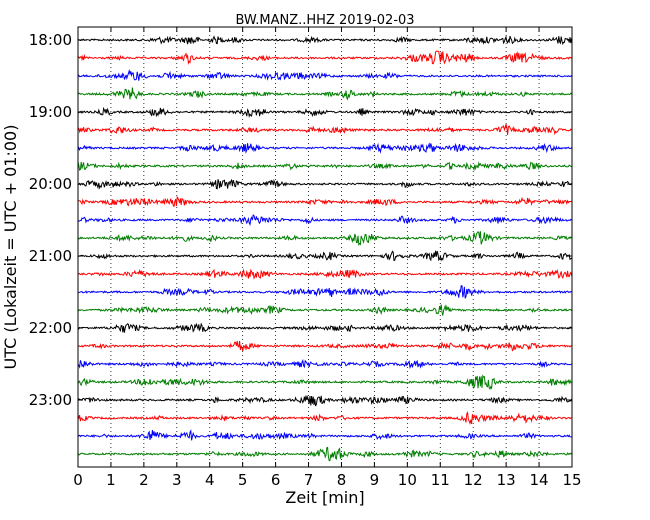 The height and width of the screenshot is (520, 650). Describe the element at coordinates (440, 480) in the screenshot. I see `x-tick-label-11: 11` at that location.